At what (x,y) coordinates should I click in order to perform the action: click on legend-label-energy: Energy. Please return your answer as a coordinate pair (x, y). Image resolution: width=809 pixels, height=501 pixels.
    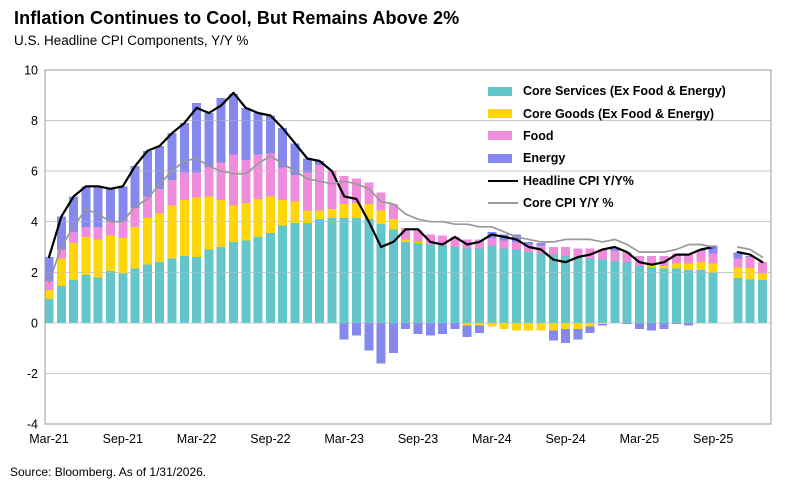
    Looking at the image, I should click on (544, 158).